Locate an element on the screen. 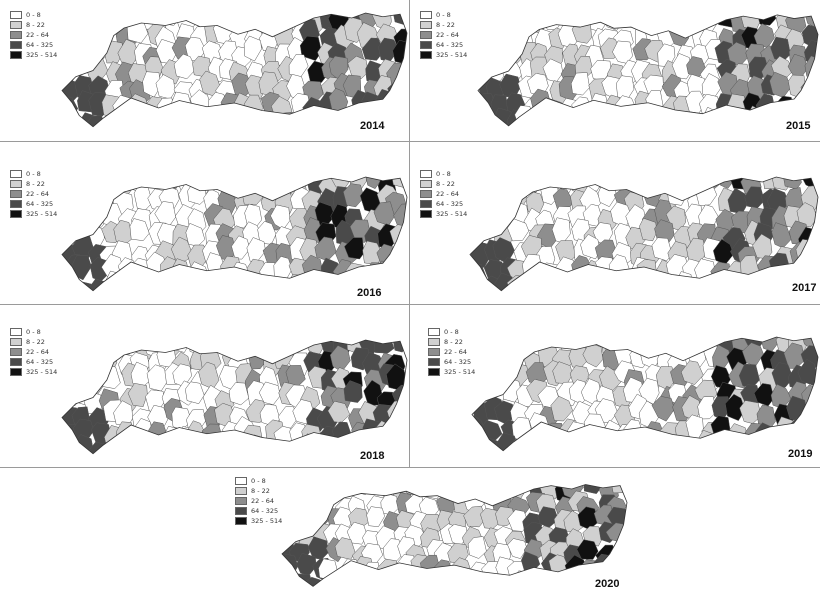 This screenshot has width=820, height=596. legend-item: 0 - 8 is located at coordinates (451, 332).